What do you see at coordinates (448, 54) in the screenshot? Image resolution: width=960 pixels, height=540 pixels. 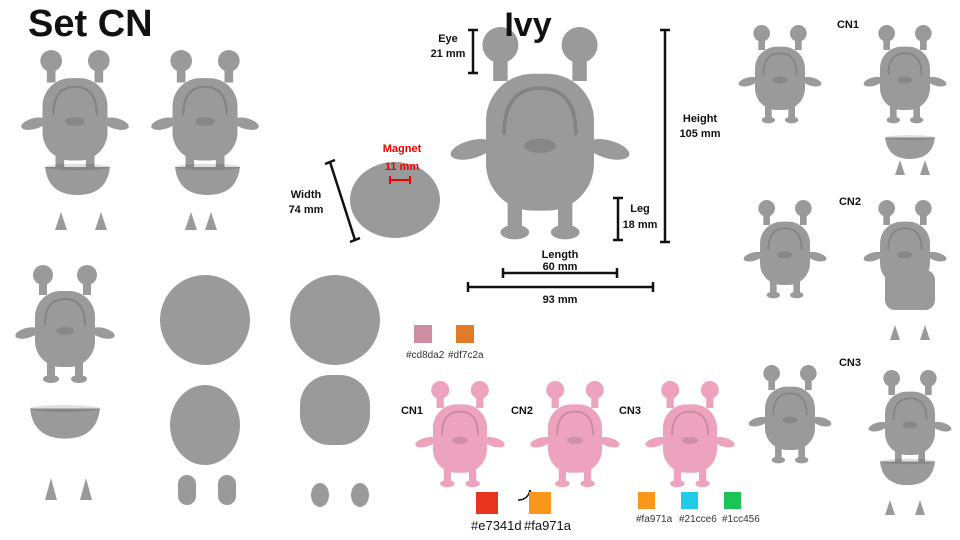 I see `dim-value: 21 mm` at bounding box center [448, 54].